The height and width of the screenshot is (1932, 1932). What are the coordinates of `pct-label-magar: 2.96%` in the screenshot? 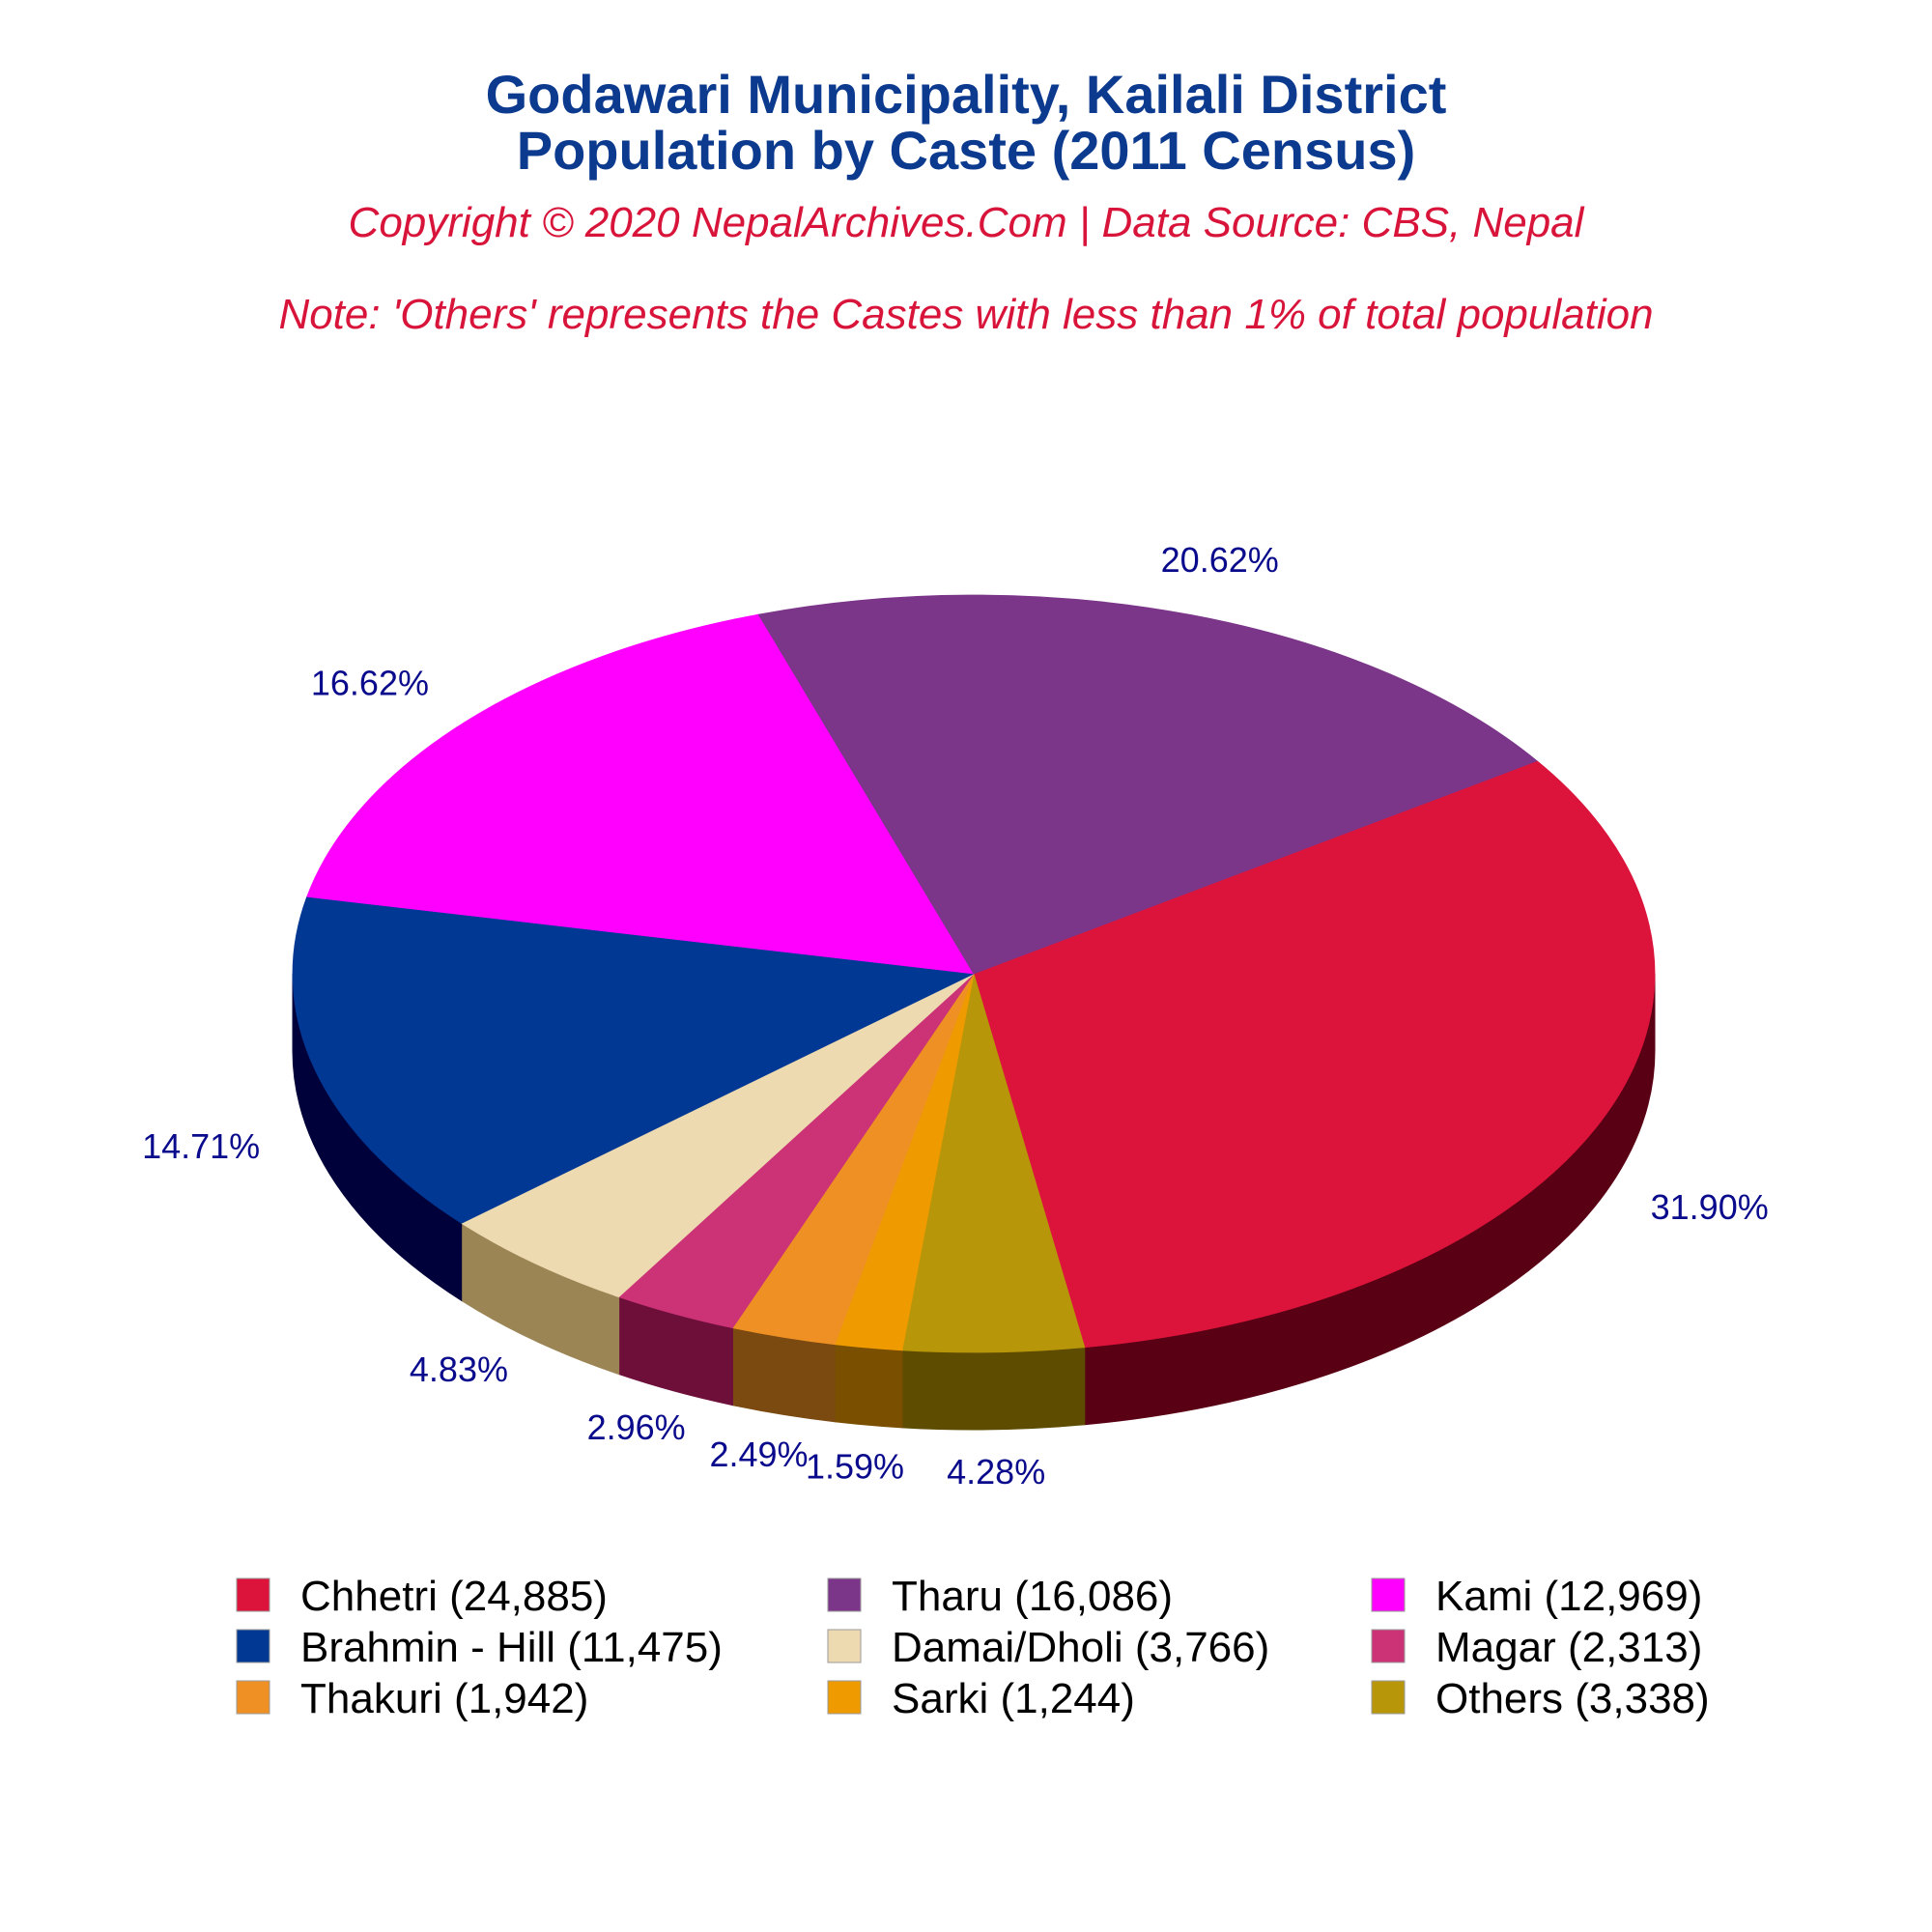 It's located at (636, 1427).